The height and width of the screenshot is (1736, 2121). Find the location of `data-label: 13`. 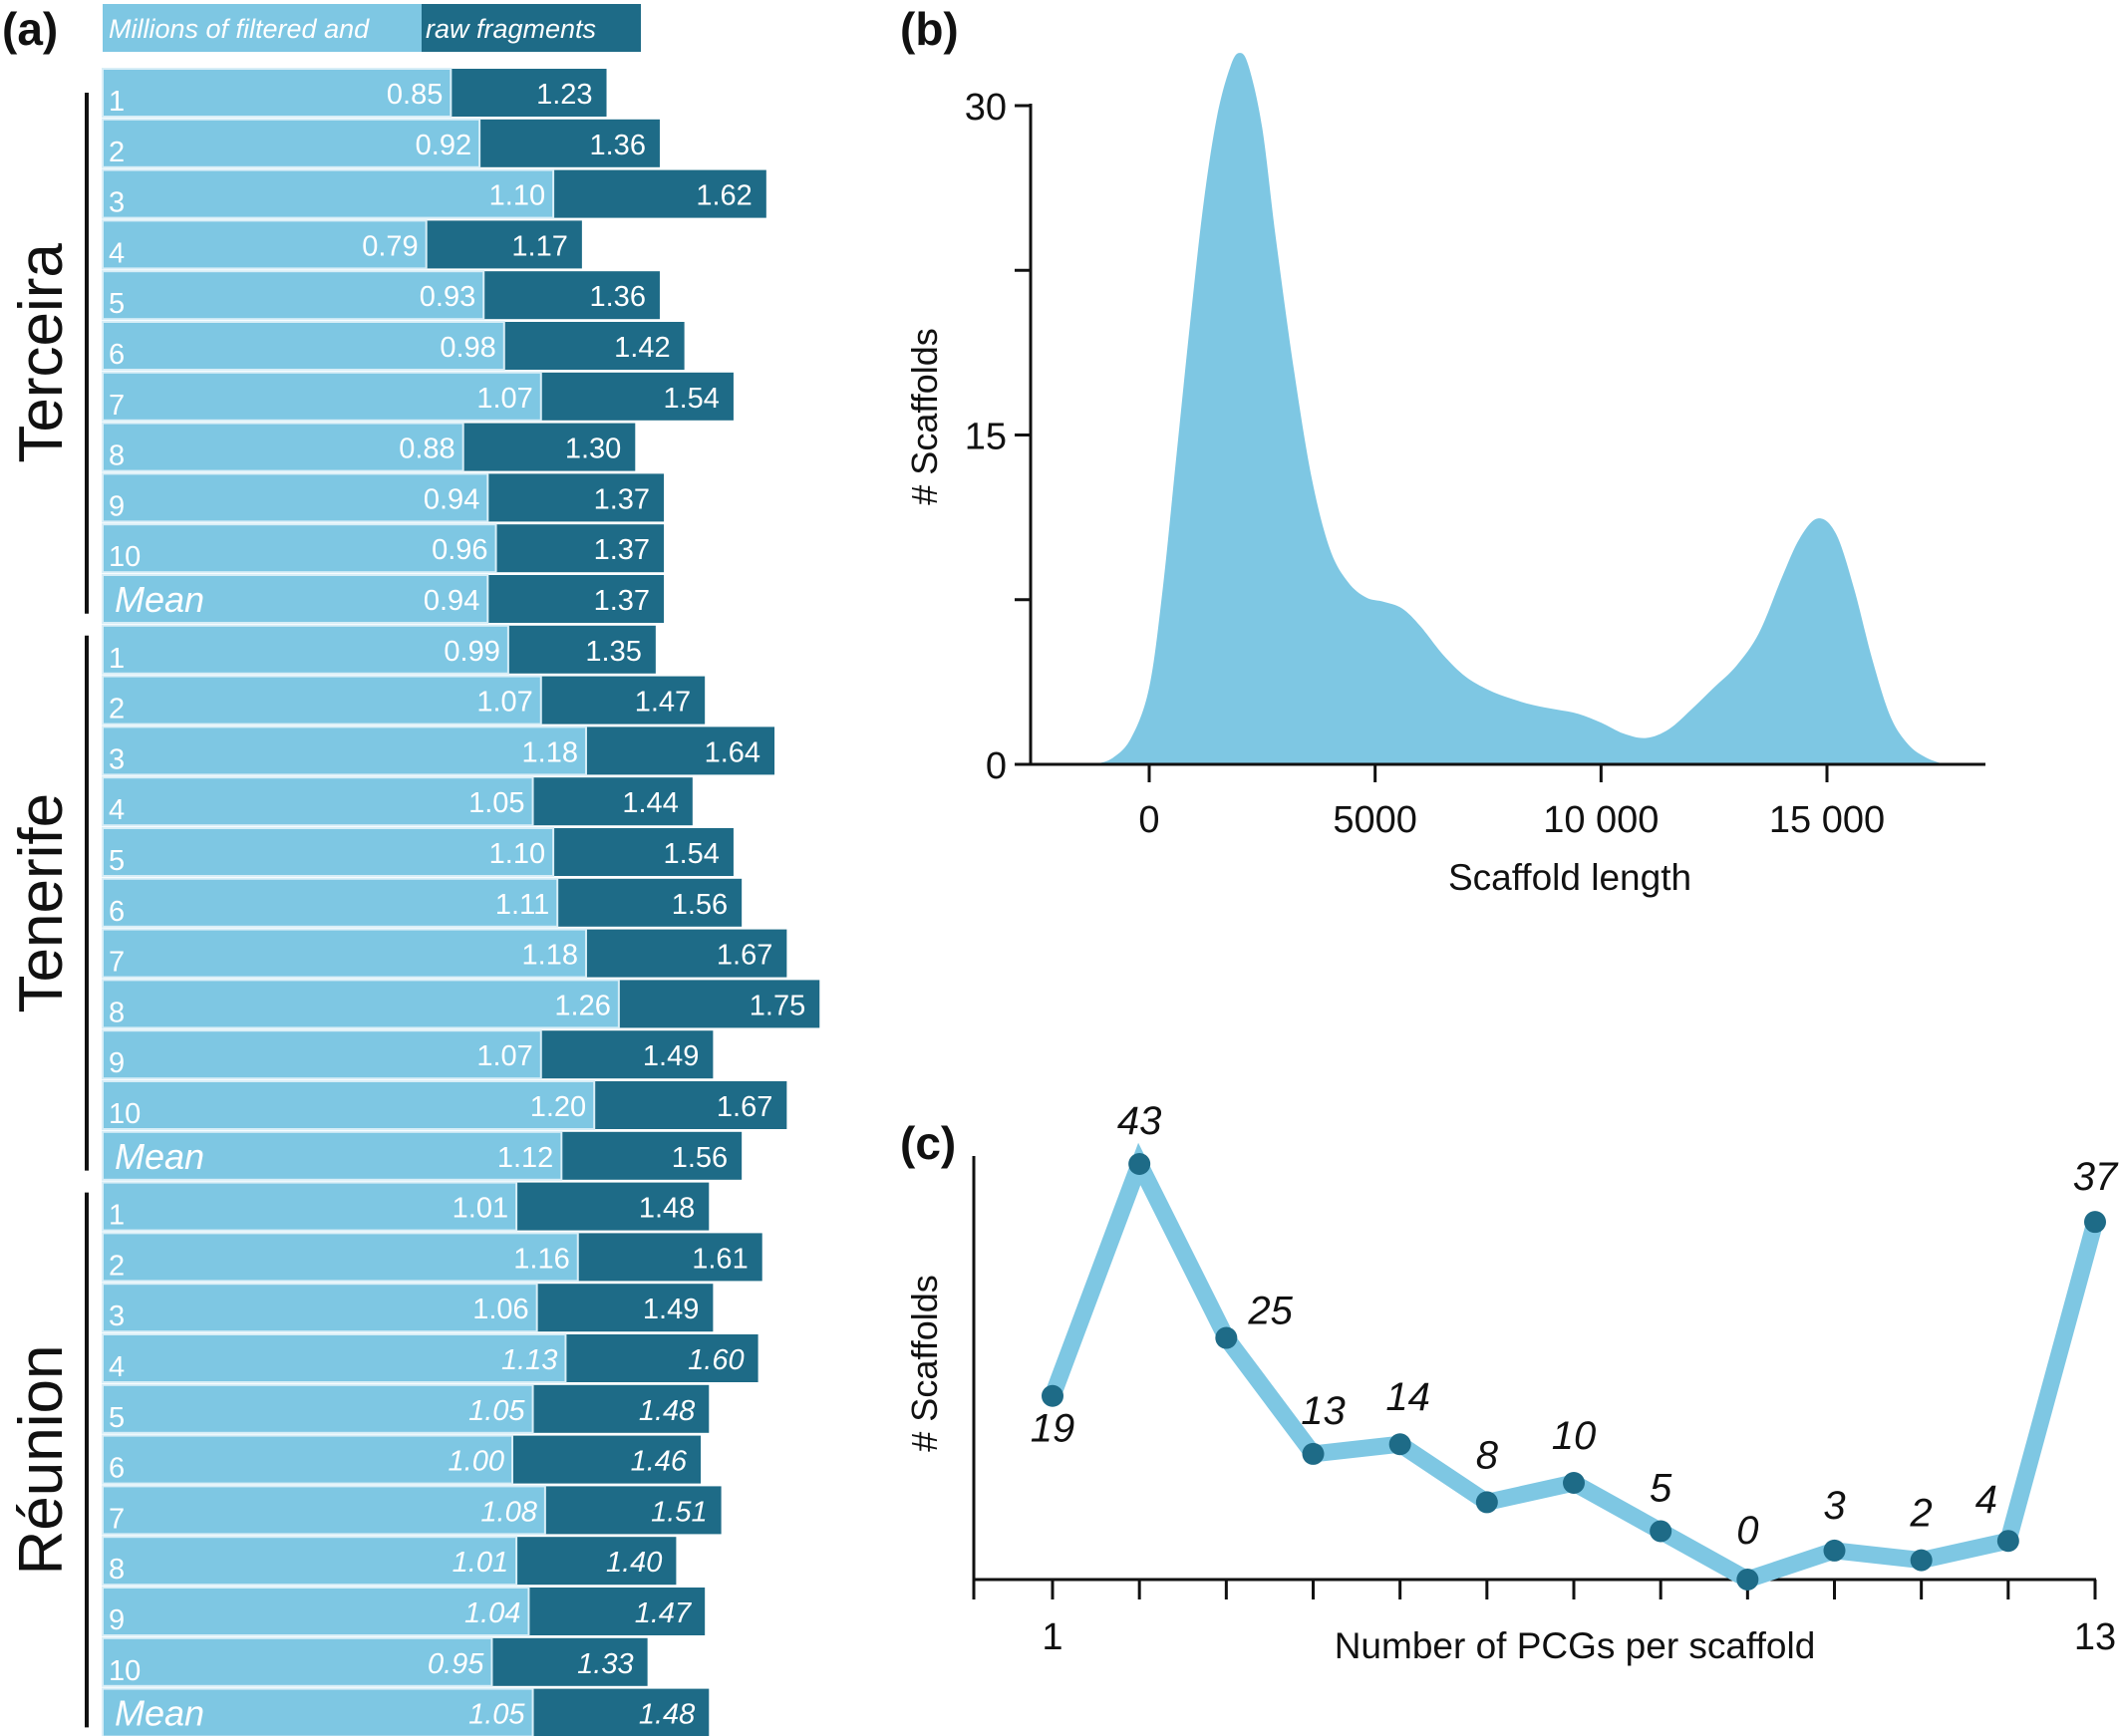

data-label: 13 is located at coordinates (1323, 1411).